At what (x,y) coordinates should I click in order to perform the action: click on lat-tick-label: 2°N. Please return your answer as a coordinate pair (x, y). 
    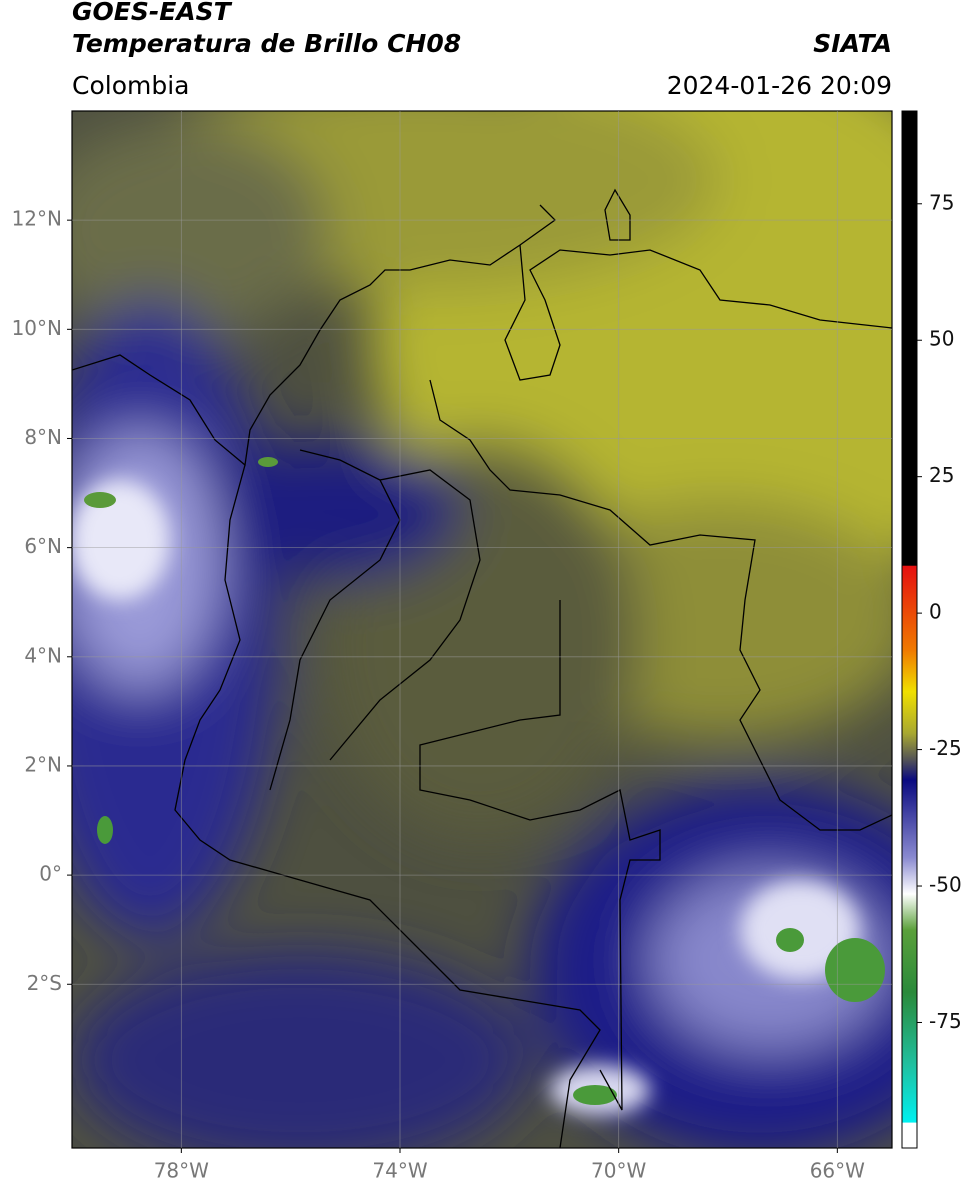
    Looking at the image, I should click on (43, 764).